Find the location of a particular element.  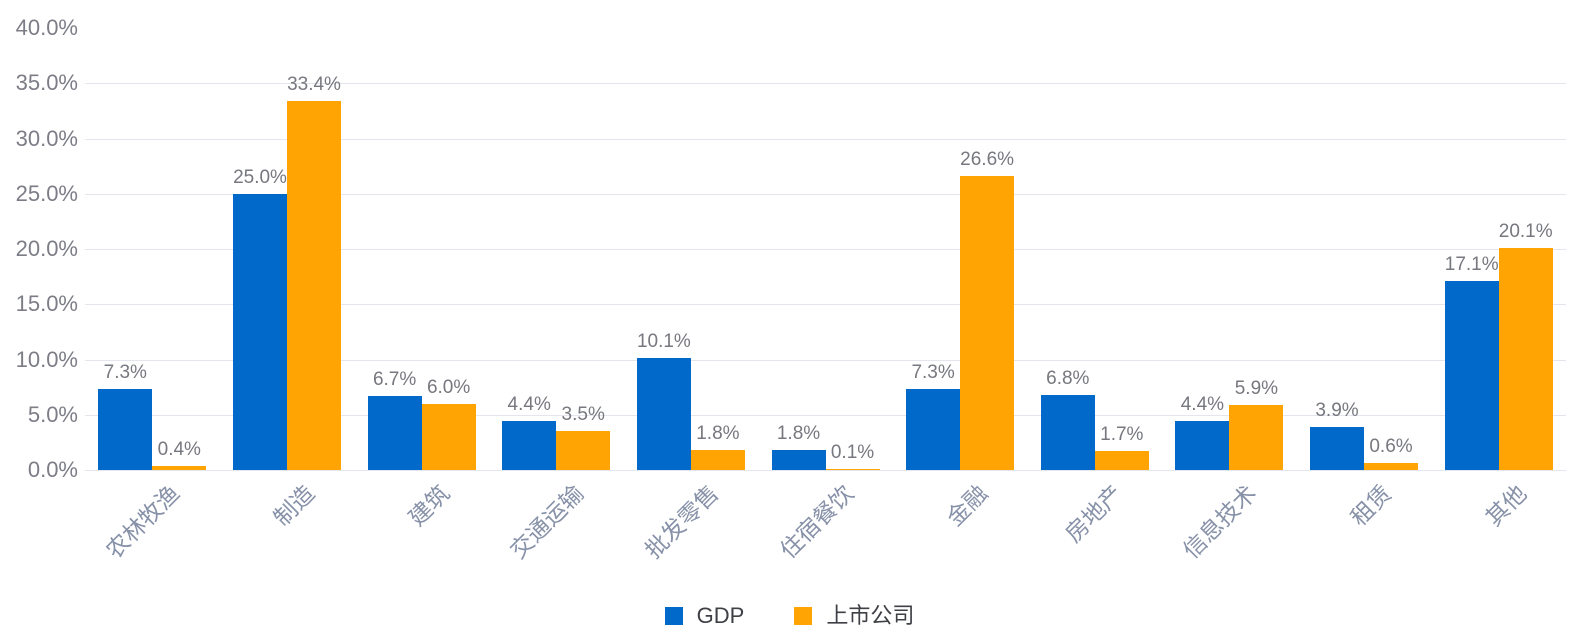

data-label-listed-制造: 33.4% is located at coordinates (314, 84).